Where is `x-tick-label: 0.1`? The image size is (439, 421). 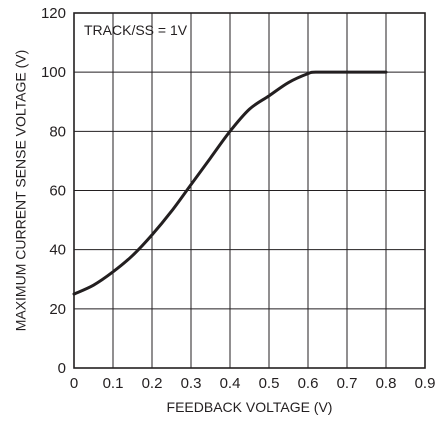
x-tick-label: 0.1 is located at coordinates (113, 383).